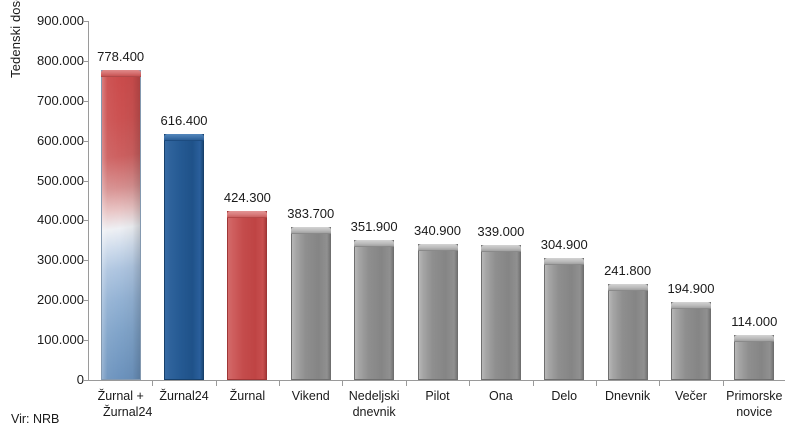  Describe the element at coordinates (564, 245) in the screenshot. I see `bar-value-label: 304.900` at that location.